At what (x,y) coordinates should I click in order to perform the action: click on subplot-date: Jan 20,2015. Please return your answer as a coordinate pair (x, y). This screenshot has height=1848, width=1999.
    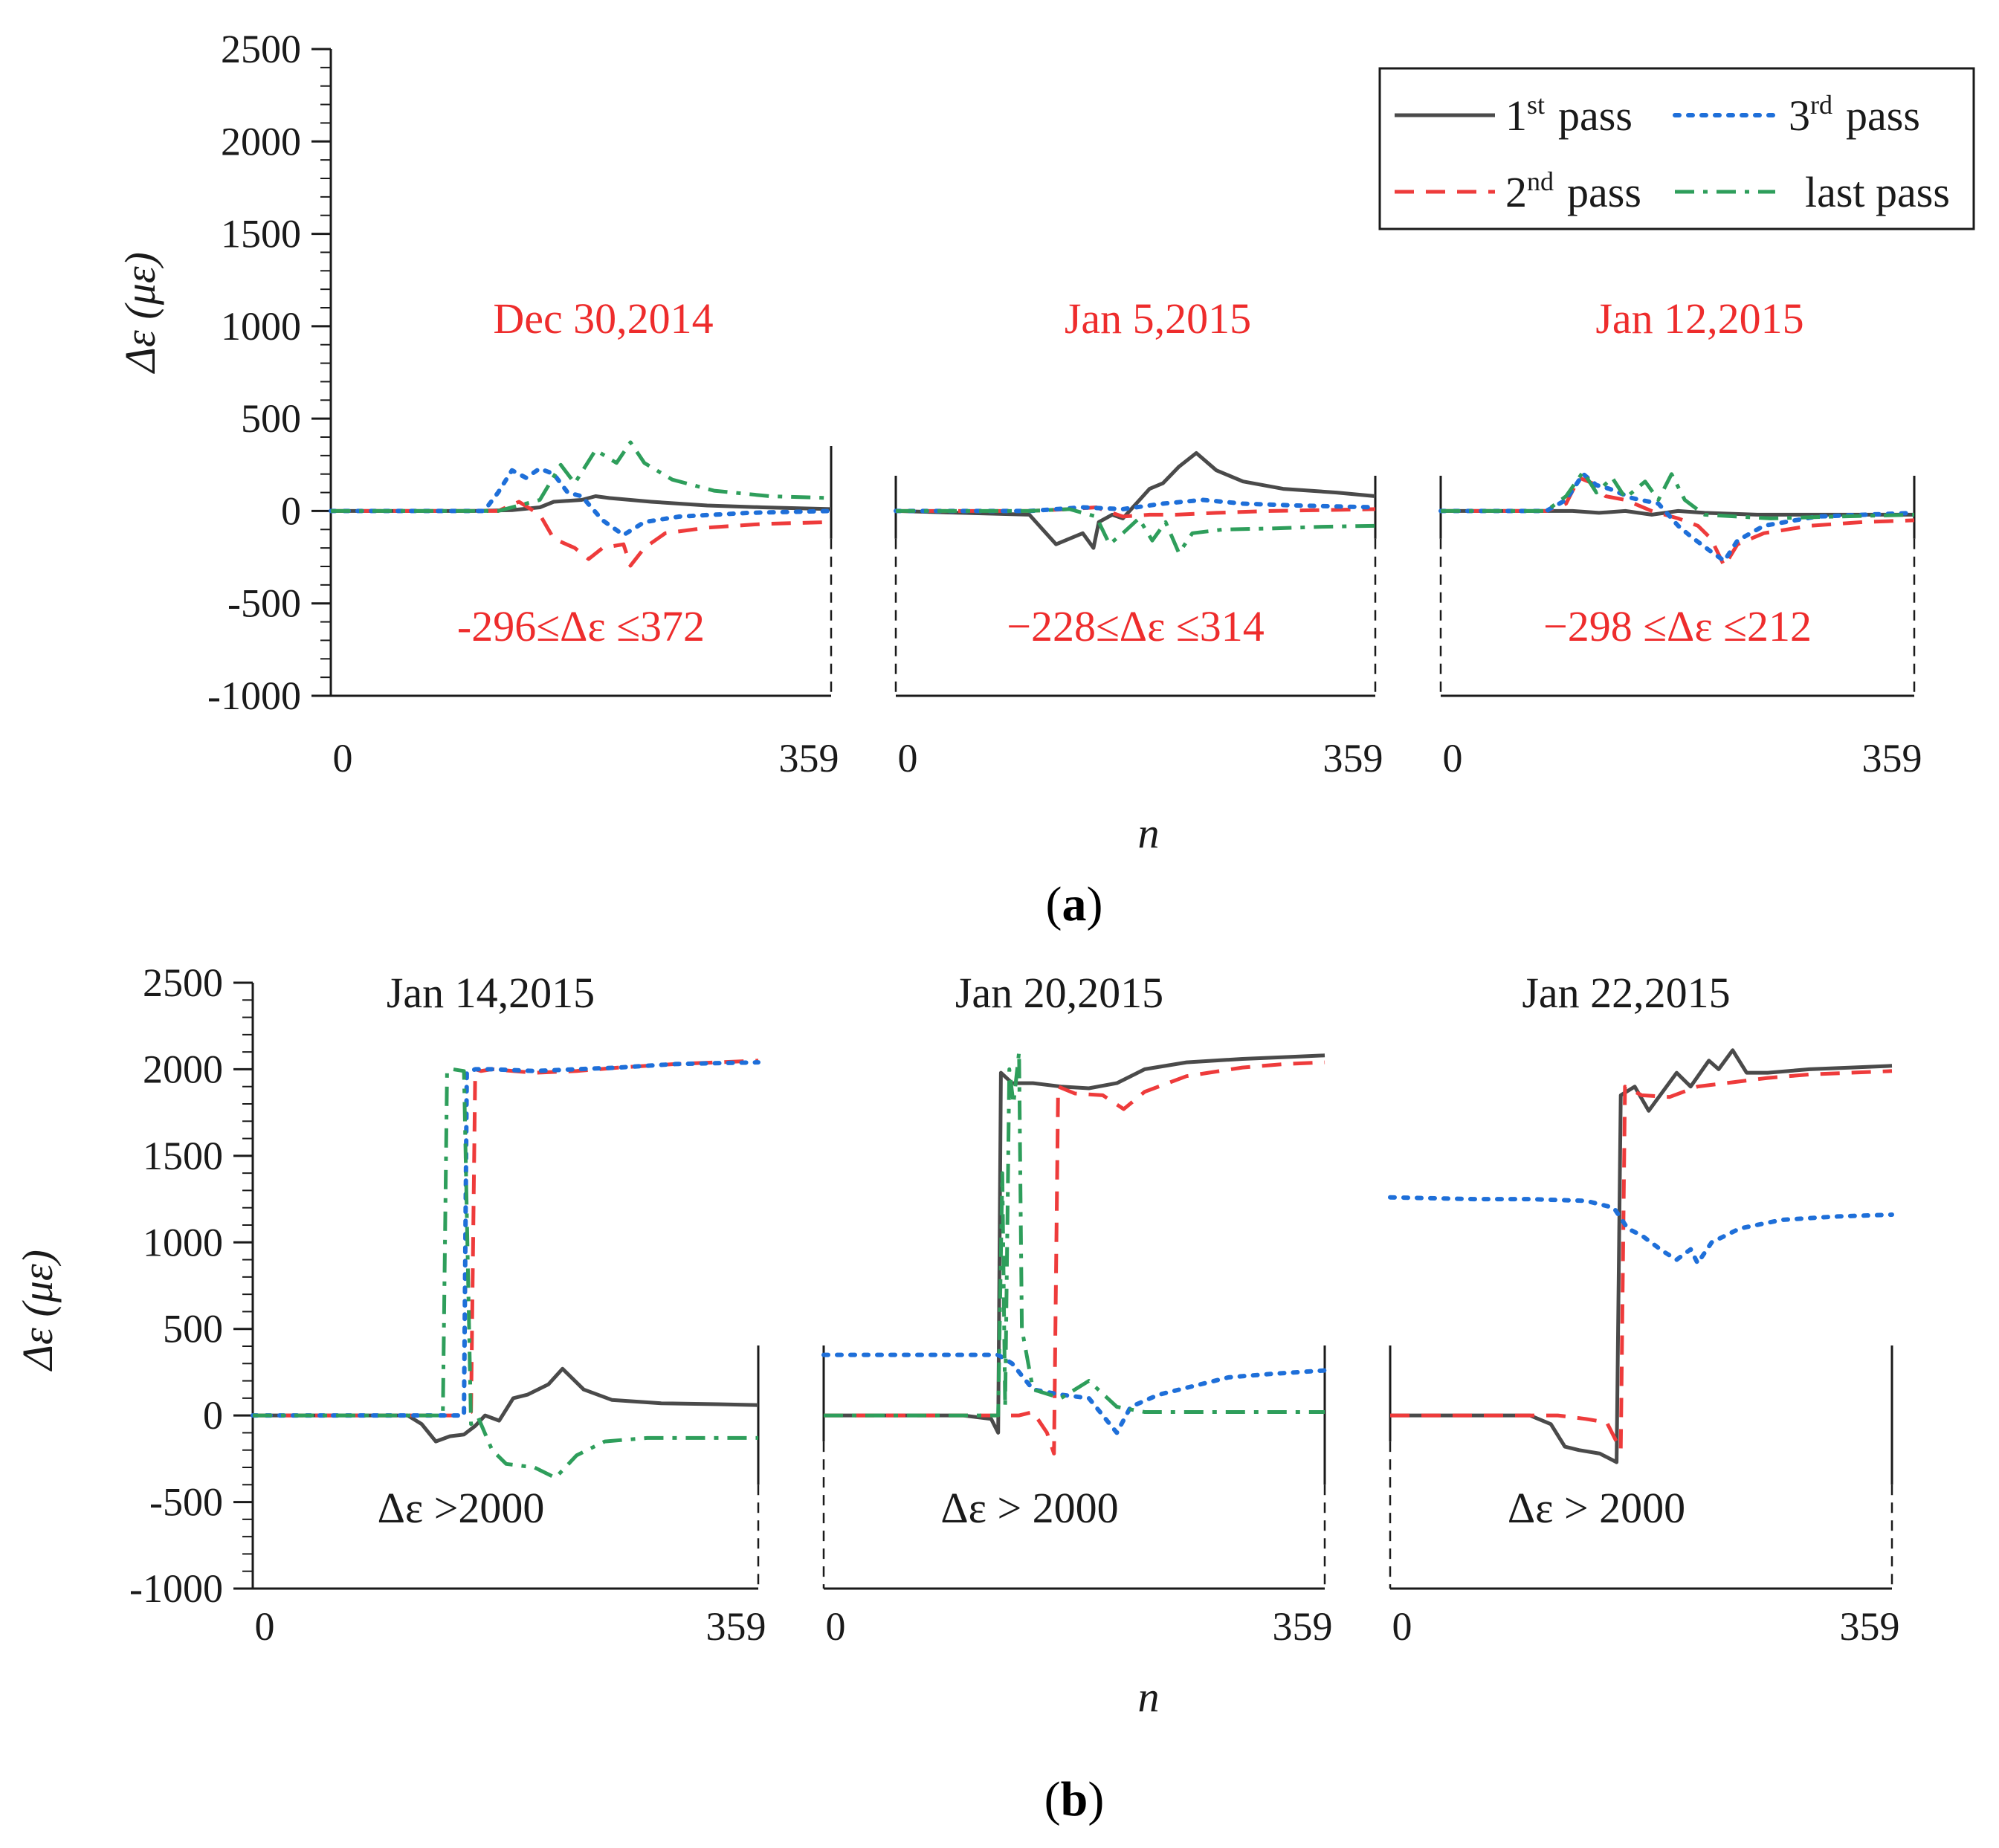
    Looking at the image, I should click on (1059, 993).